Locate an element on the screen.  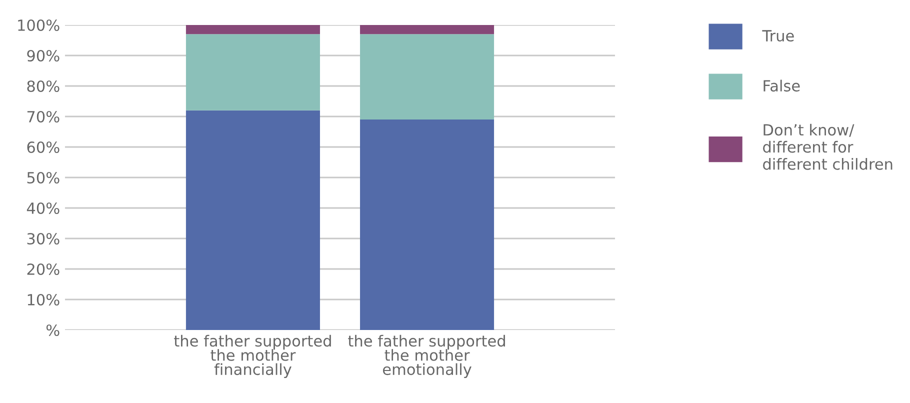
y-tick-label: 90% is located at coordinates (43, 56).